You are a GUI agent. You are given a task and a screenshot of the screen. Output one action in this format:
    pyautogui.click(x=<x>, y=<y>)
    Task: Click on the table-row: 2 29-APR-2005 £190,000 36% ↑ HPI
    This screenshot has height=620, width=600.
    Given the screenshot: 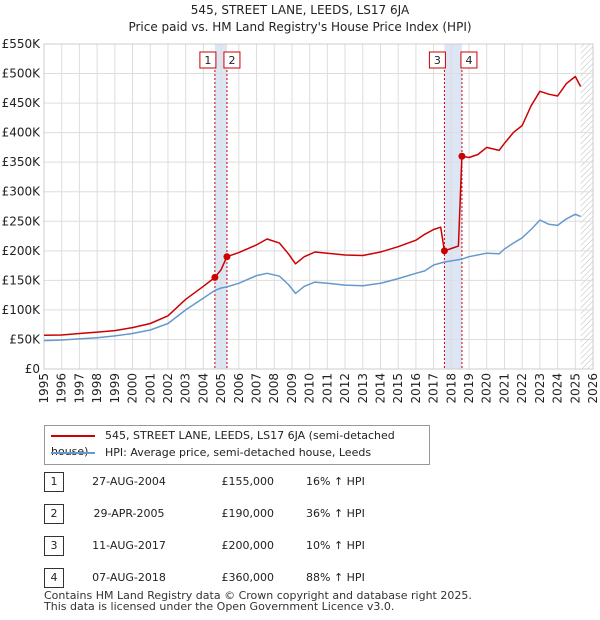 What is the action you would take?
    pyautogui.click(x=254, y=514)
    